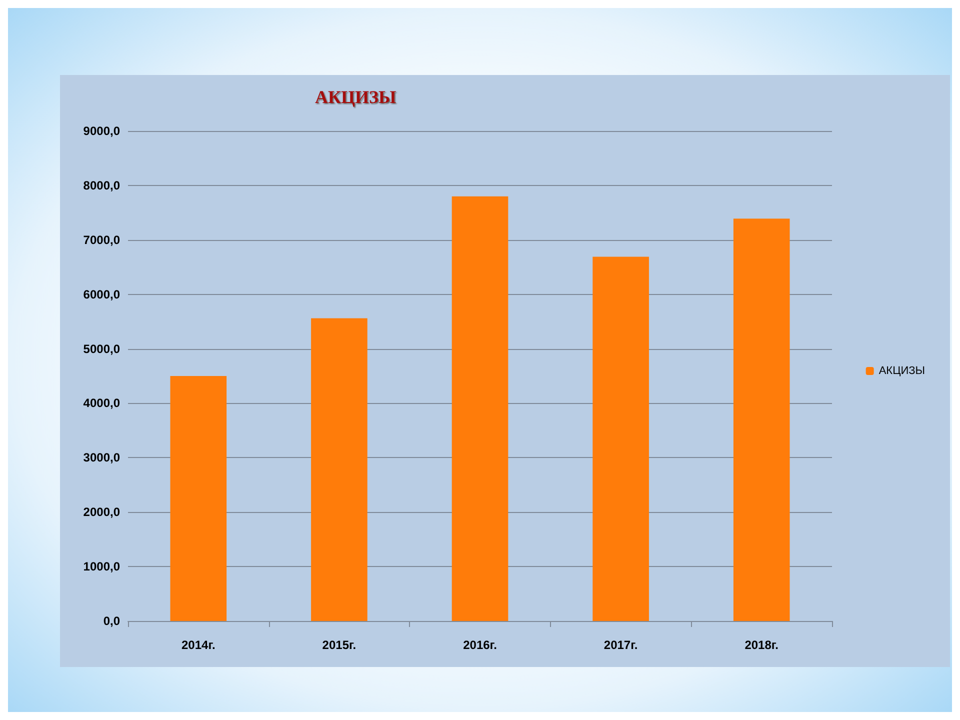 This screenshot has width=960, height=720. What do you see at coordinates (101, 512) in the screenshot?
I see `y-tick-label: 2000,0` at bounding box center [101, 512].